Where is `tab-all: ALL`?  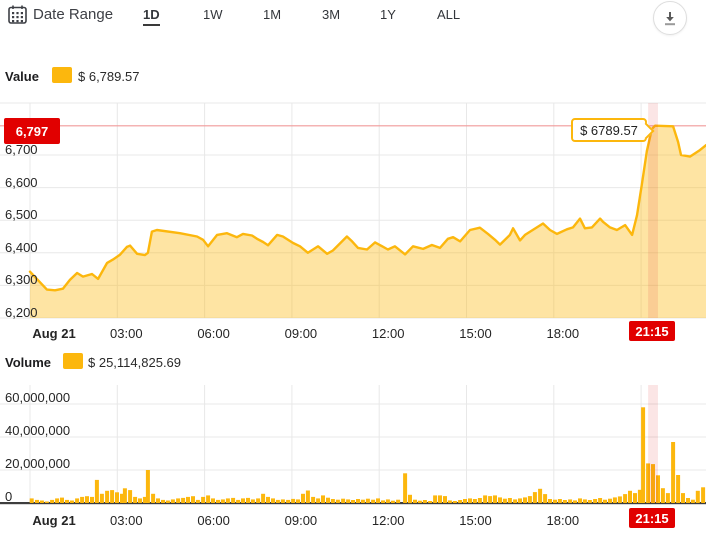
tab-all: ALL is located at coordinates (449, 14).